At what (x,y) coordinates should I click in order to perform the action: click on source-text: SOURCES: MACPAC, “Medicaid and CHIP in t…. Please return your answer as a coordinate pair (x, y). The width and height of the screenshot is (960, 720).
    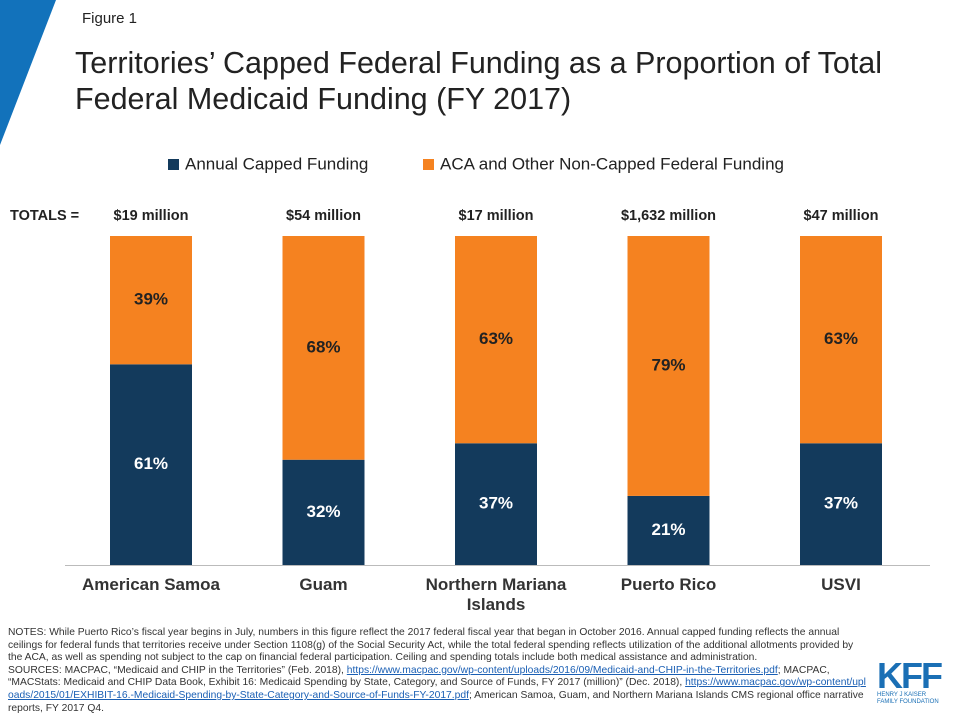
    Looking at the image, I should click on (177, 670).